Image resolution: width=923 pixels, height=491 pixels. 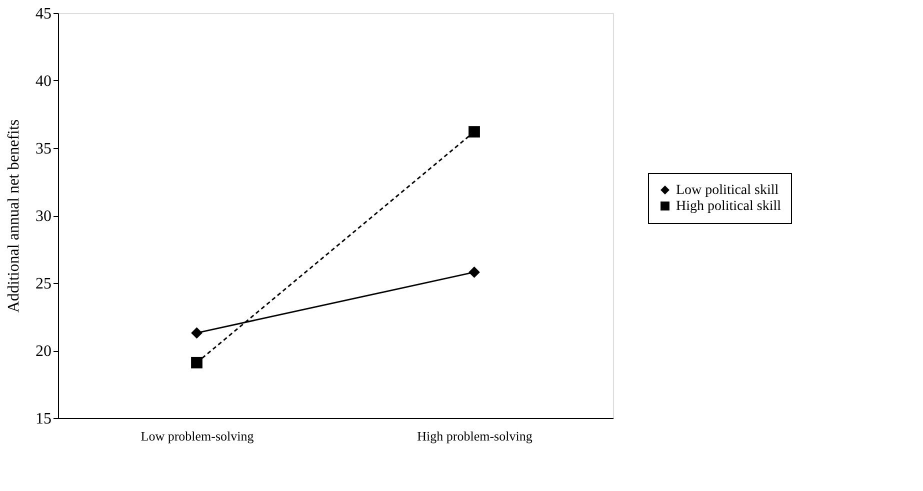 What do you see at coordinates (44, 14) in the screenshot?
I see `y-tick-label: 45` at bounding box center [44, 14].